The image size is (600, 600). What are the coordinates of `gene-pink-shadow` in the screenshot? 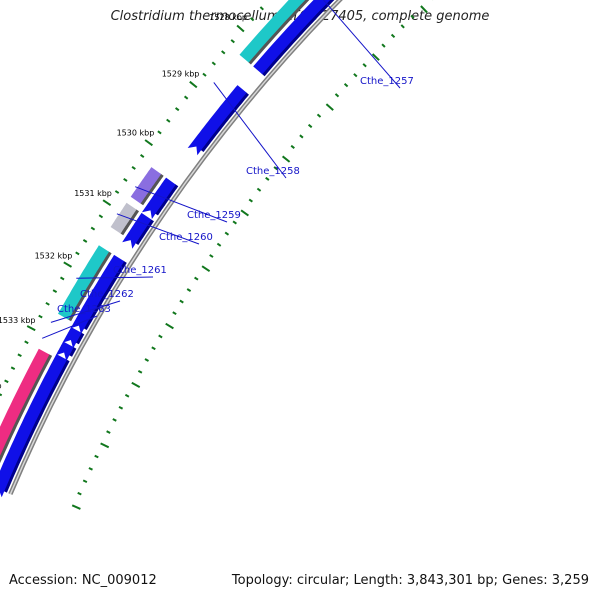 It's located at (26, 409).